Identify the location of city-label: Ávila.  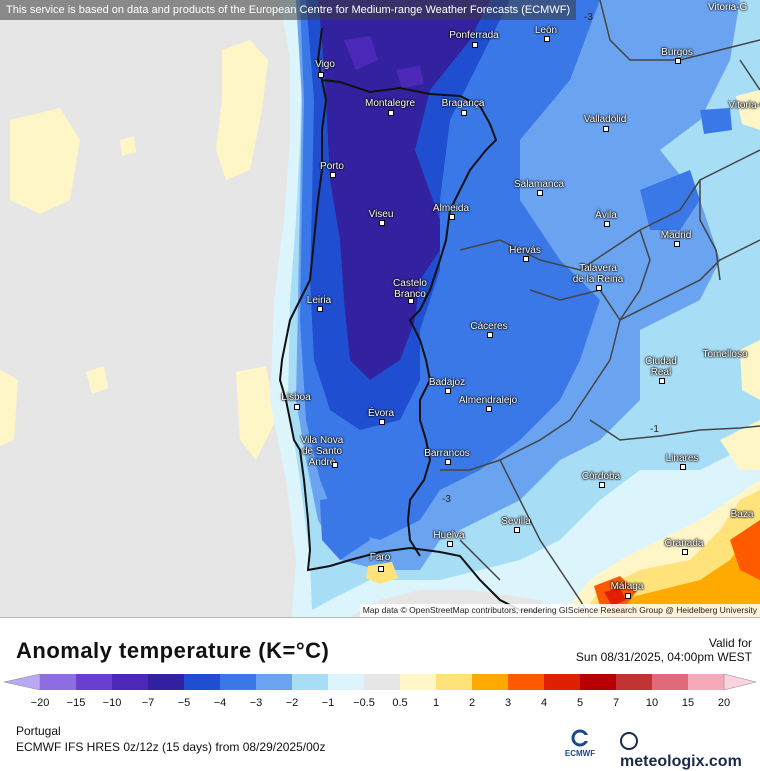
(606, 215).